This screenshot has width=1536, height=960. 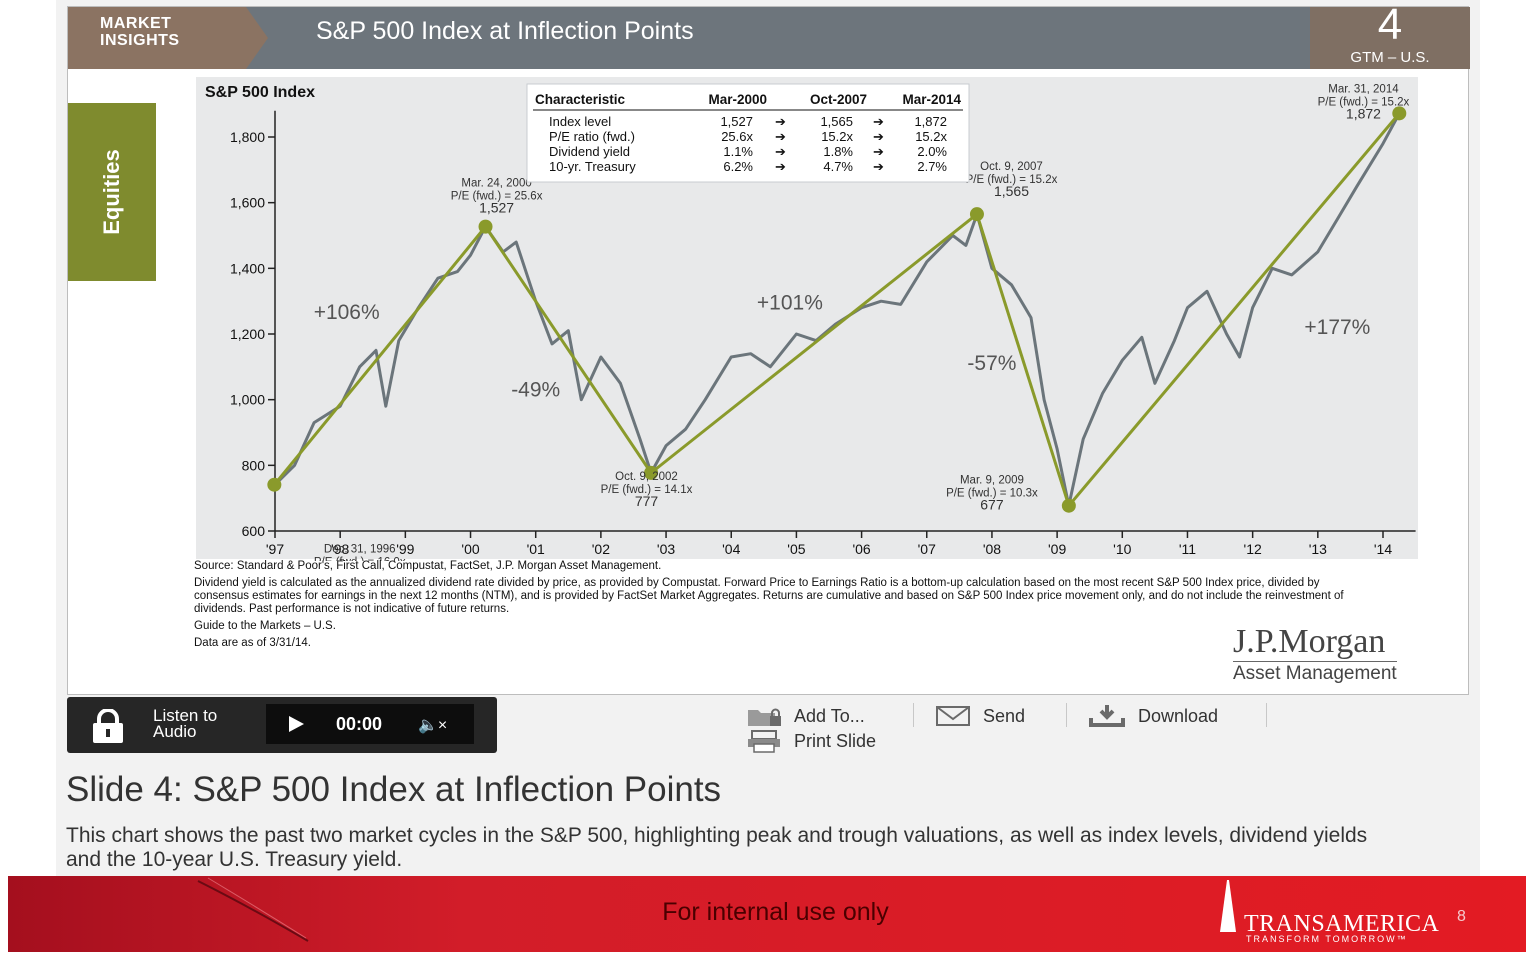 What do you see at coordinates (737, 99) in the screenshot?
I see `table-header: Mar-2000` at bounding box center [737, 99].